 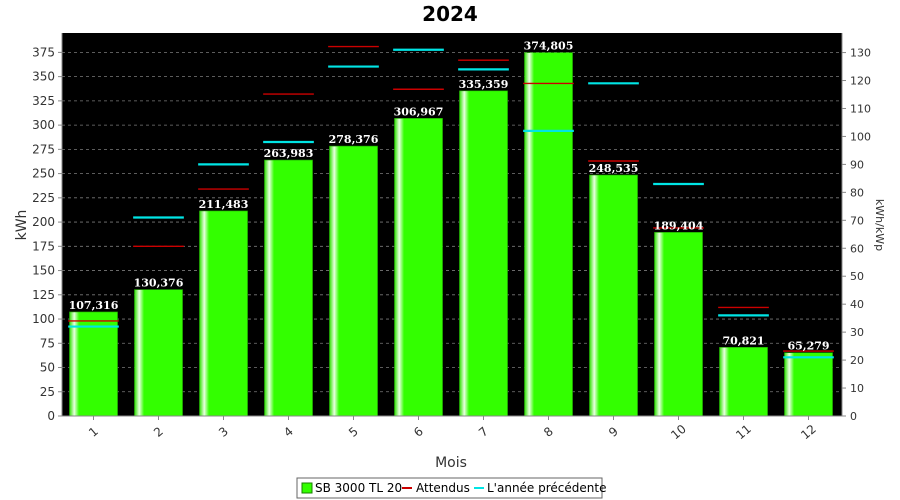 What do you see at coordinates (857, 248) in the screenshot?
I see `y2-tick-label: 60` at bounding box center [857, 248].